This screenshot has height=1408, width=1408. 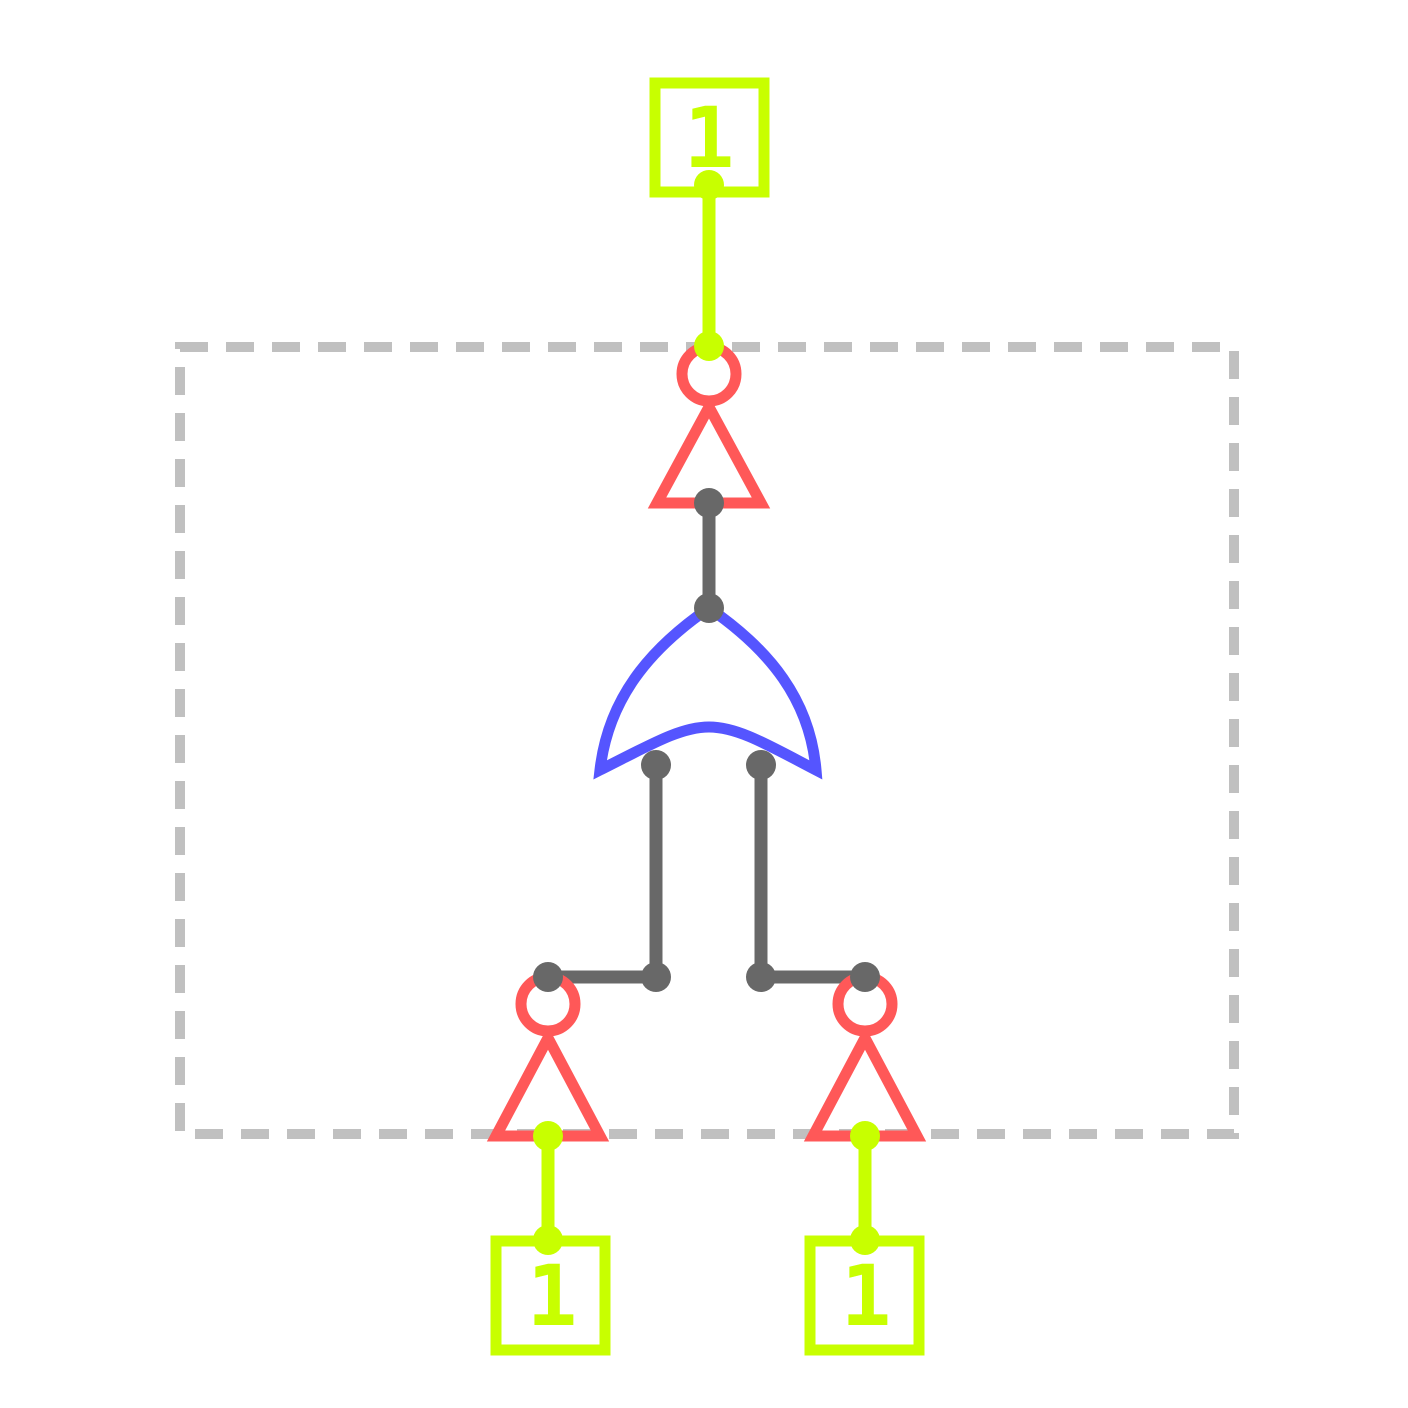 What do you see at coordinates (709, 346) in the screenshot?
I see `node-not-top-output` at bounding box center [709, 346].